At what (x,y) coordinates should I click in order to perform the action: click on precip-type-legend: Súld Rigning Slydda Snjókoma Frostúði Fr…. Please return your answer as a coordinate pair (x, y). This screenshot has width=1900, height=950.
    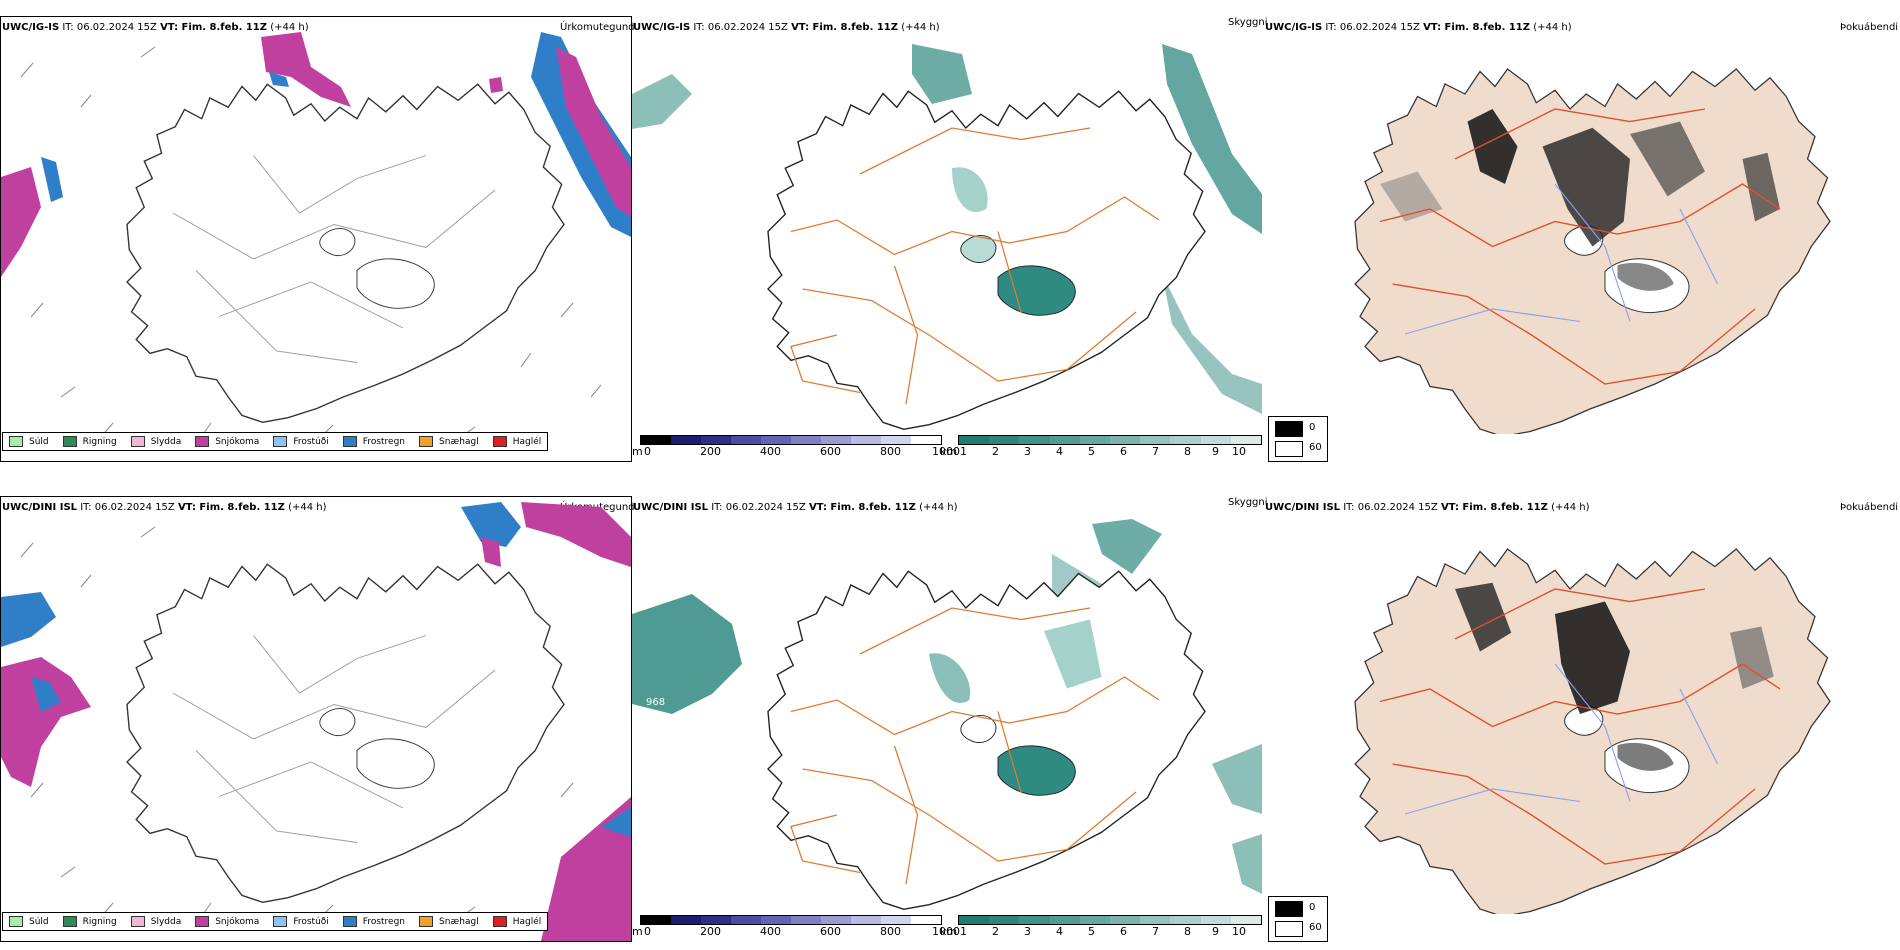
    Looking at the image, I should click on (275, 441).